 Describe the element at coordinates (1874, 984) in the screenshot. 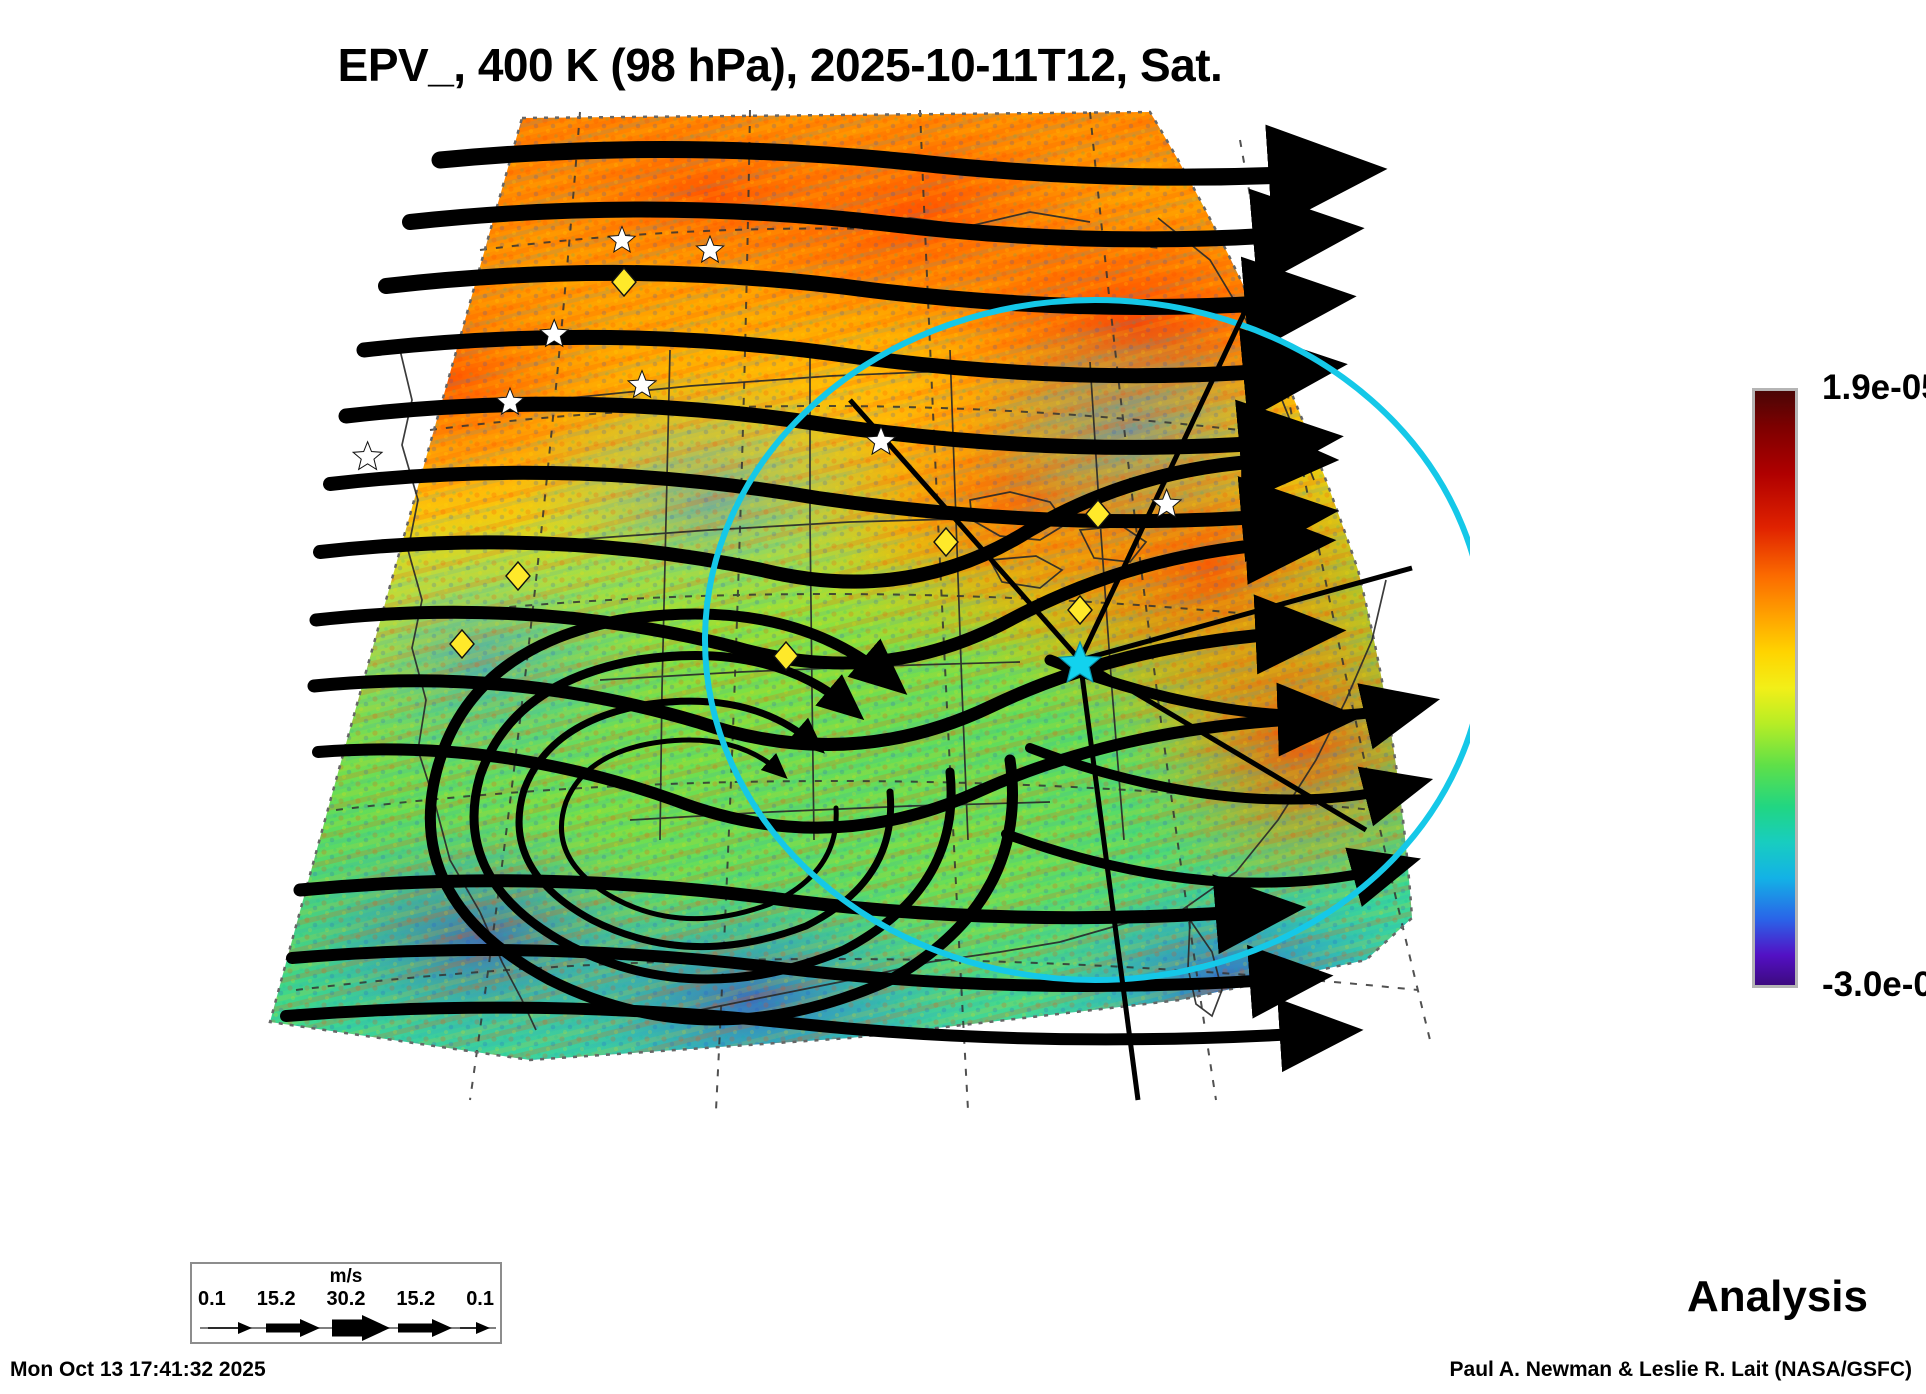

I see `colorbar-min-label: -3.0e-06` at that location.